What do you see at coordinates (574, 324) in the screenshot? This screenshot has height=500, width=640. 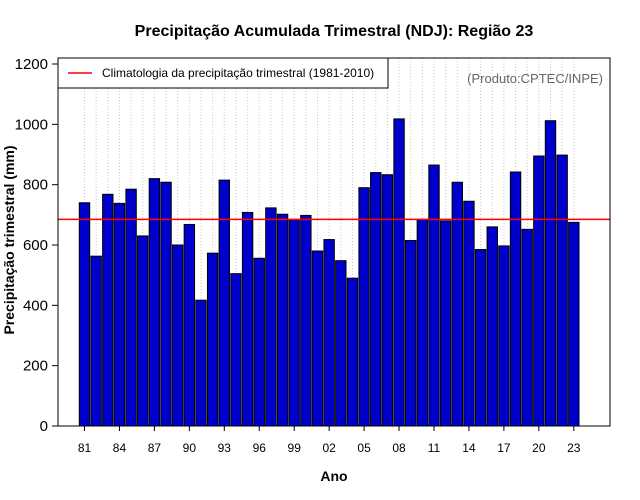 I see `bar-2023` at bounding box center [574, 324].